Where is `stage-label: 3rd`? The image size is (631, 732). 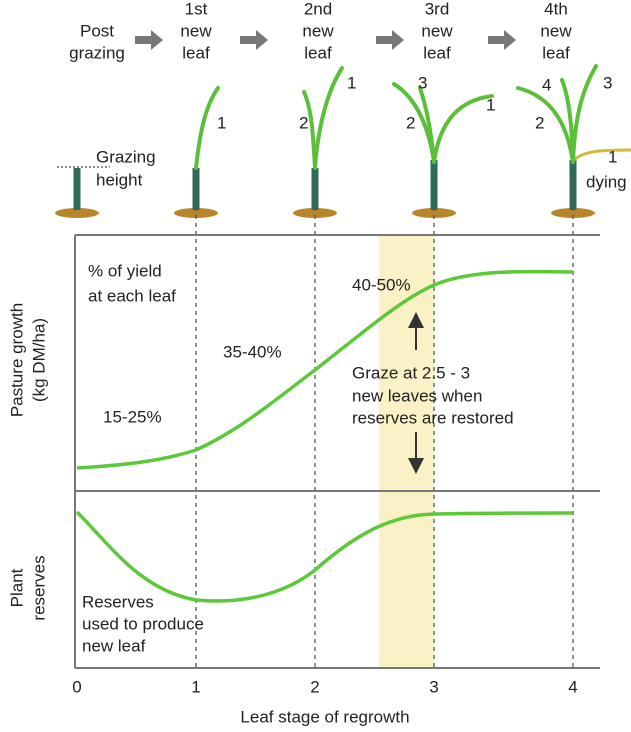
stage-label: 3rd is located at coordinates (437, 9).